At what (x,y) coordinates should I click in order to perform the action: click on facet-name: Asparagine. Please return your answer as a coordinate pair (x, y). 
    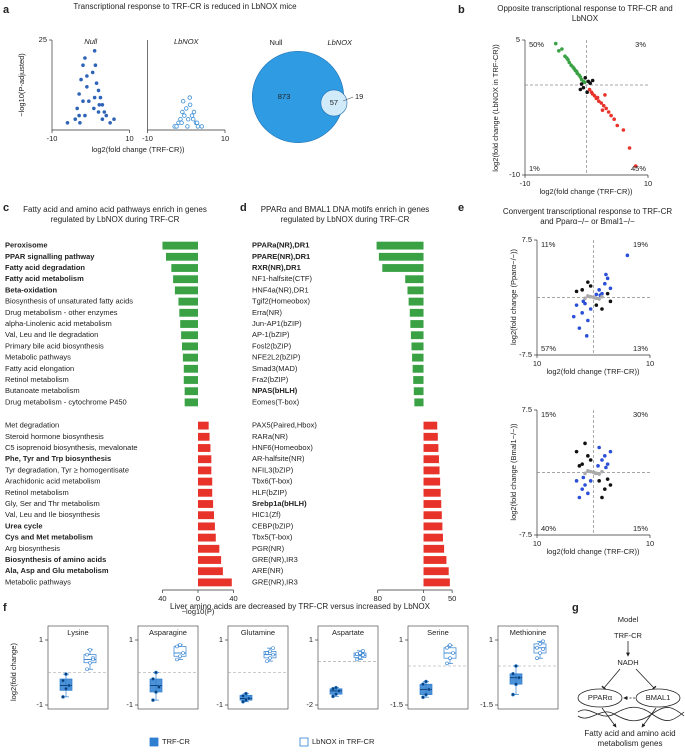
    Looking at the image, I should click on (168, 632).